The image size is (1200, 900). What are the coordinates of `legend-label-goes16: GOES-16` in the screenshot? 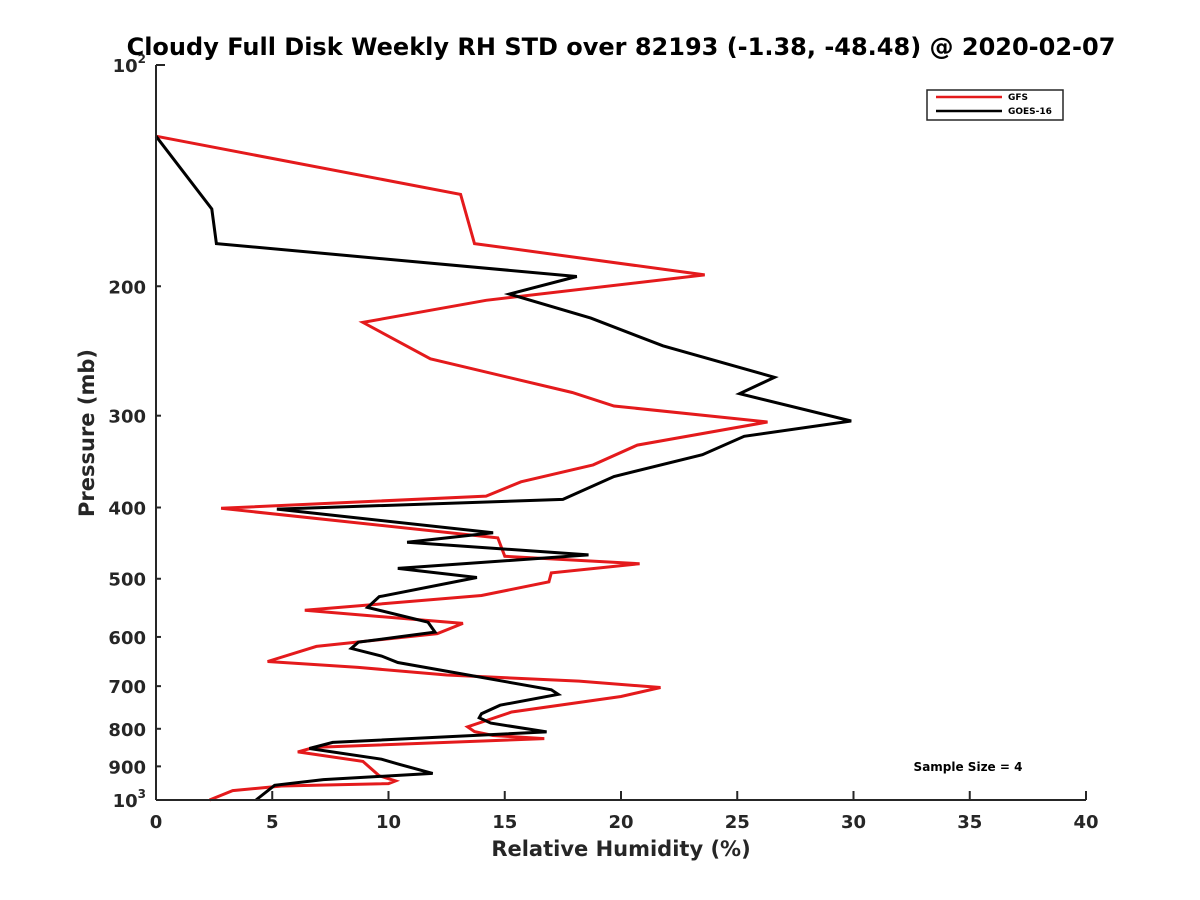 It's located at (1030, 112).